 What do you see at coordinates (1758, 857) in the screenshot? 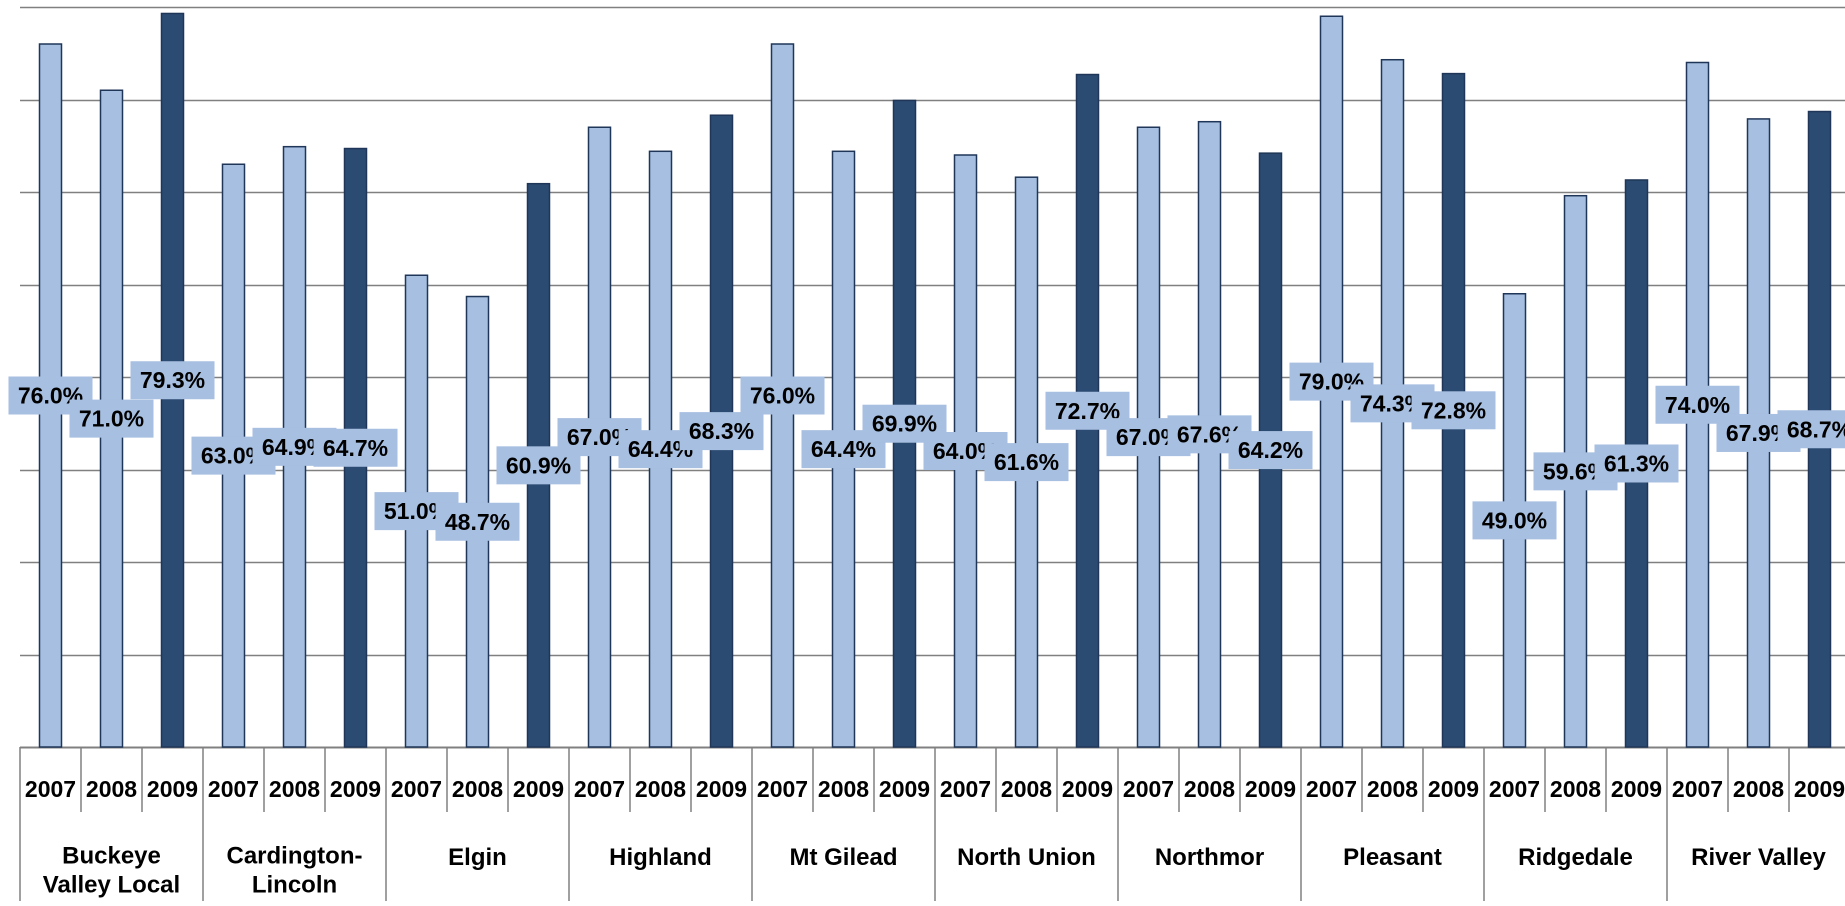
I see `group-tick-label: River Valley` at bounding box center [1758, 857].